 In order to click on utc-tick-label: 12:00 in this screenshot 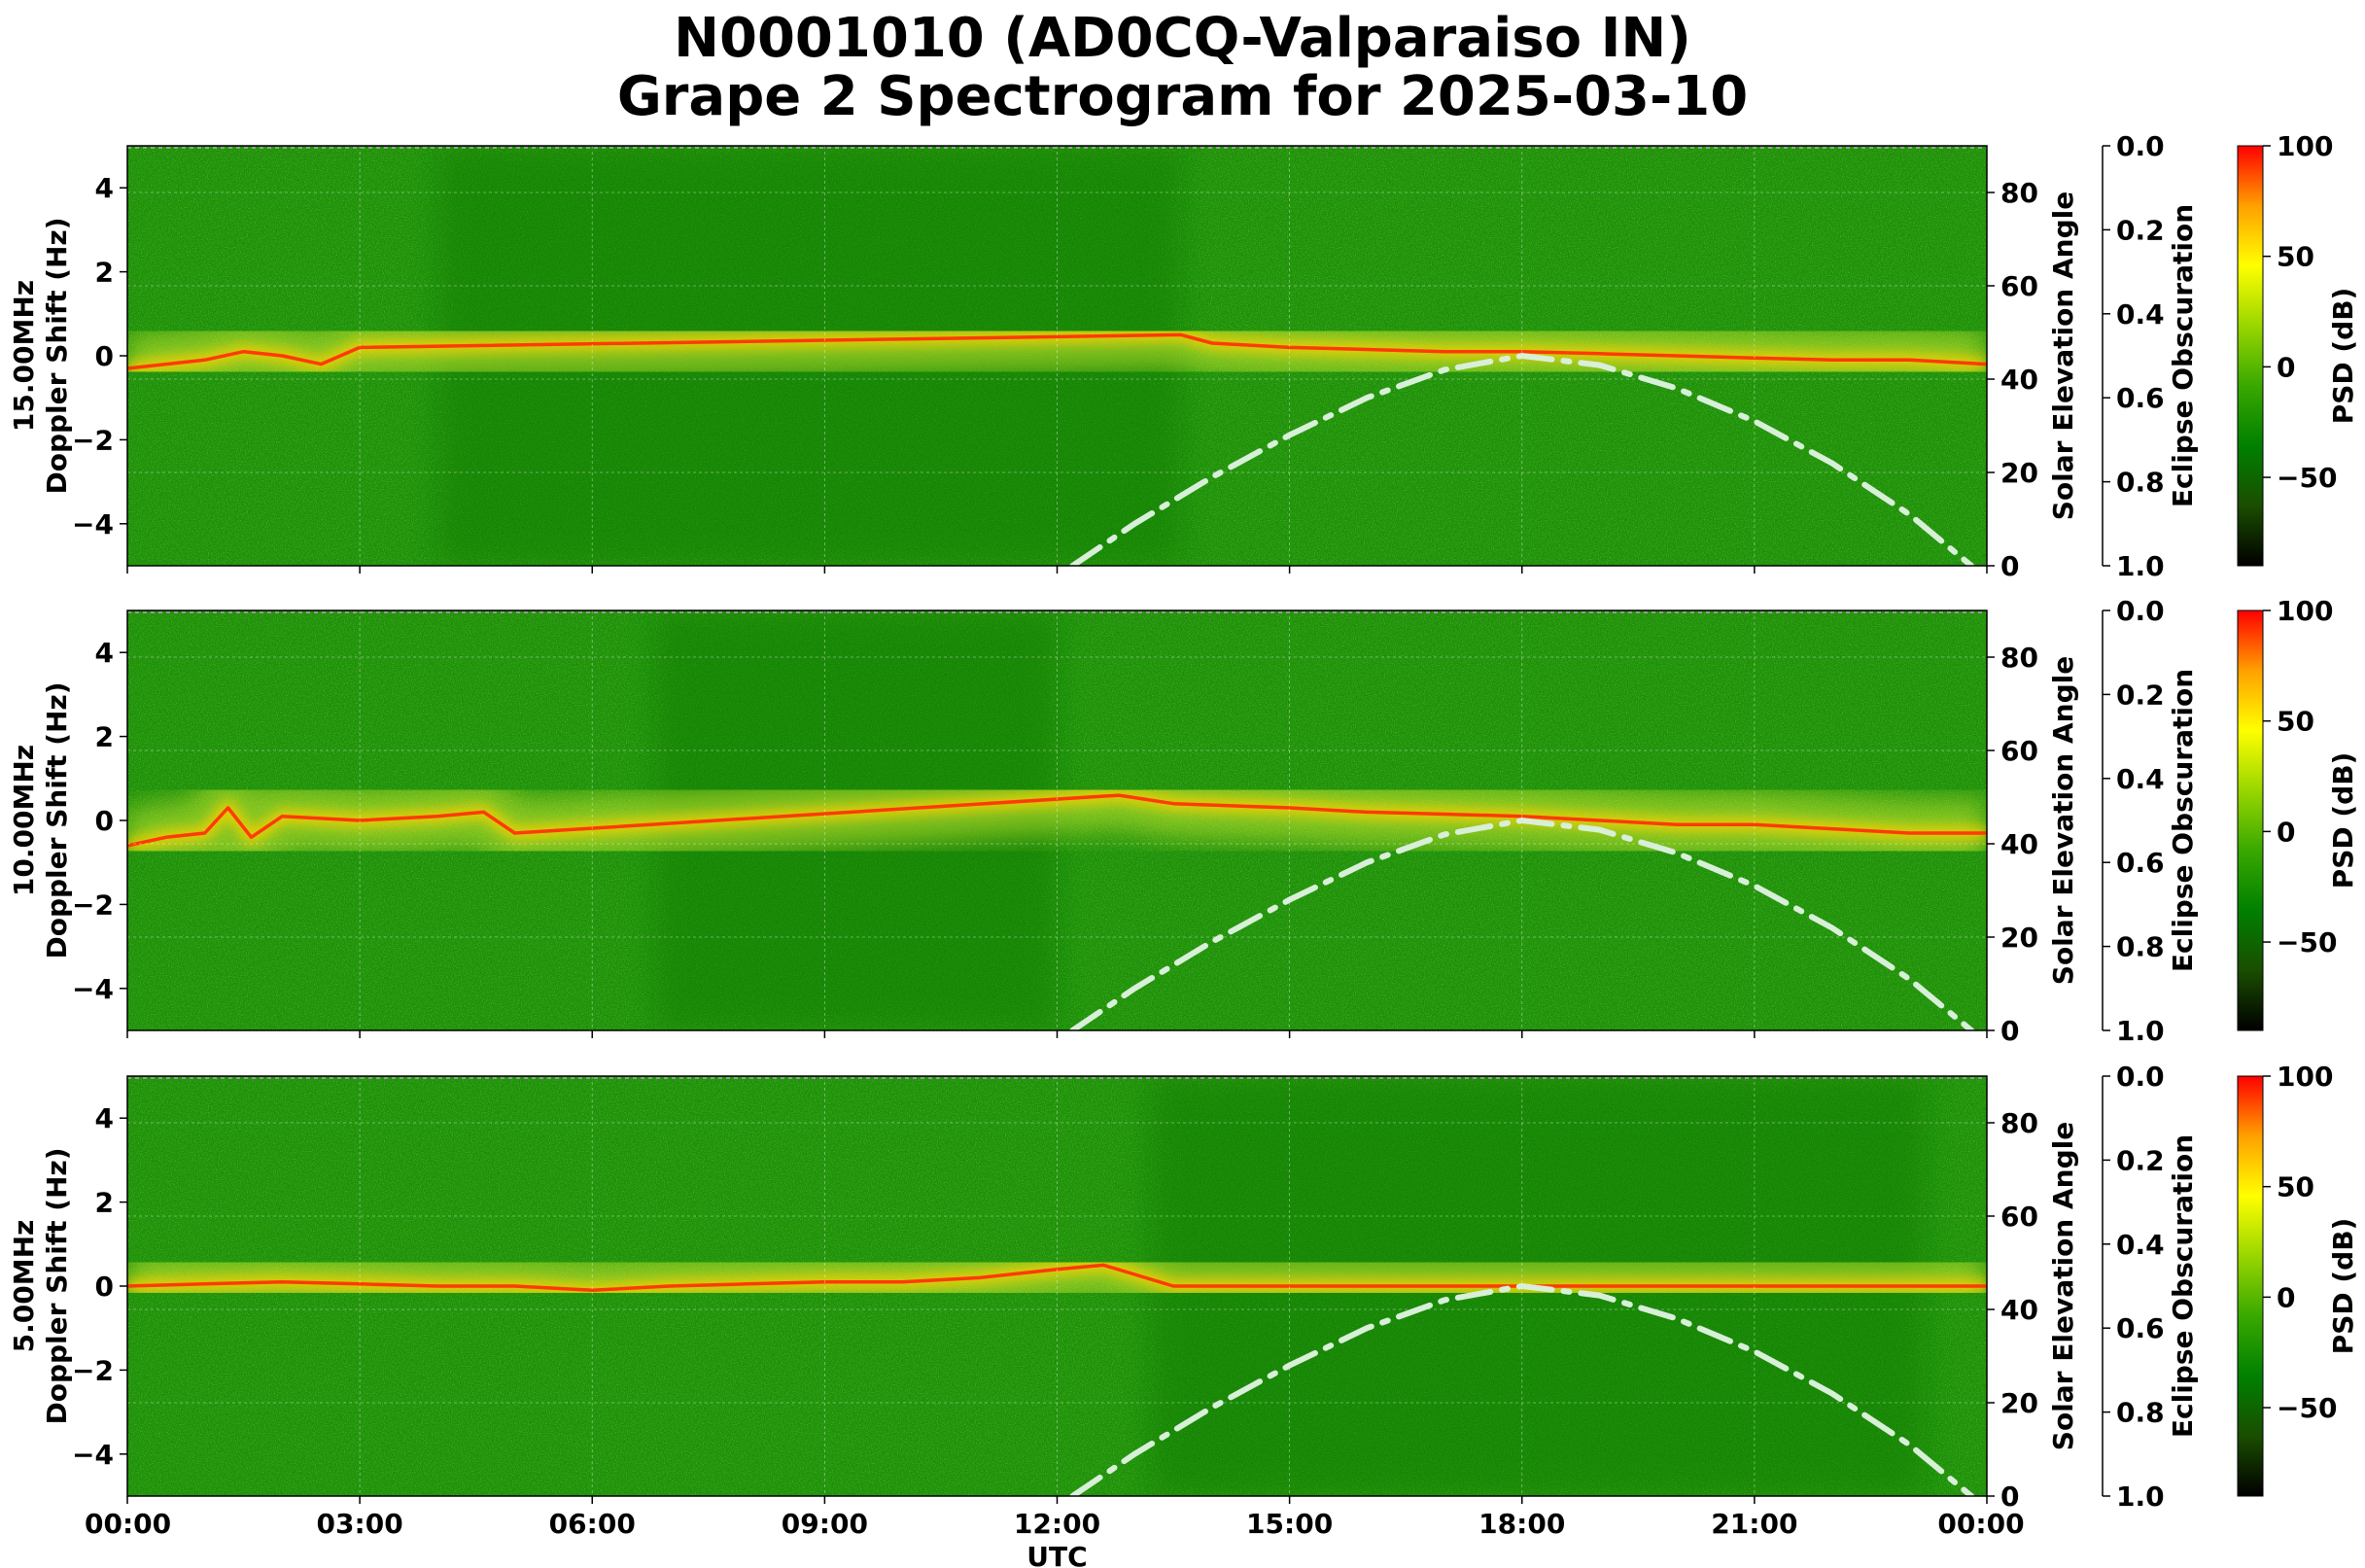, I will do `click(1057, 1524)`.